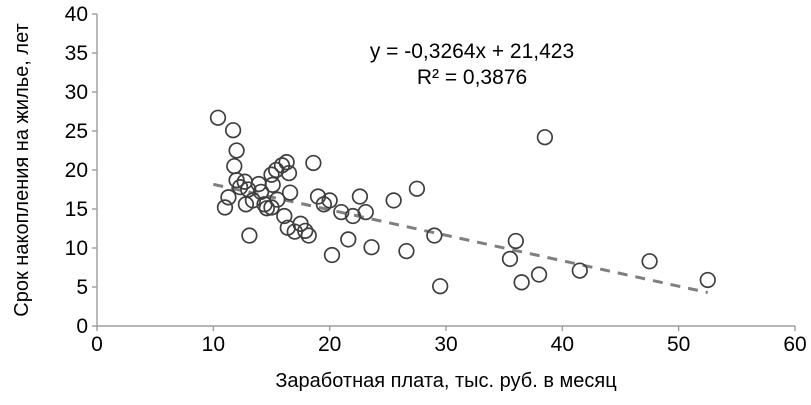 The height and width of the screenshot is (405, 811). What do you see at coordinates (445, 381) in the screenshot?
I see `x-axis-title: Заработная плата, тыс. руб. в месяц` at bounding box center [445, 381].